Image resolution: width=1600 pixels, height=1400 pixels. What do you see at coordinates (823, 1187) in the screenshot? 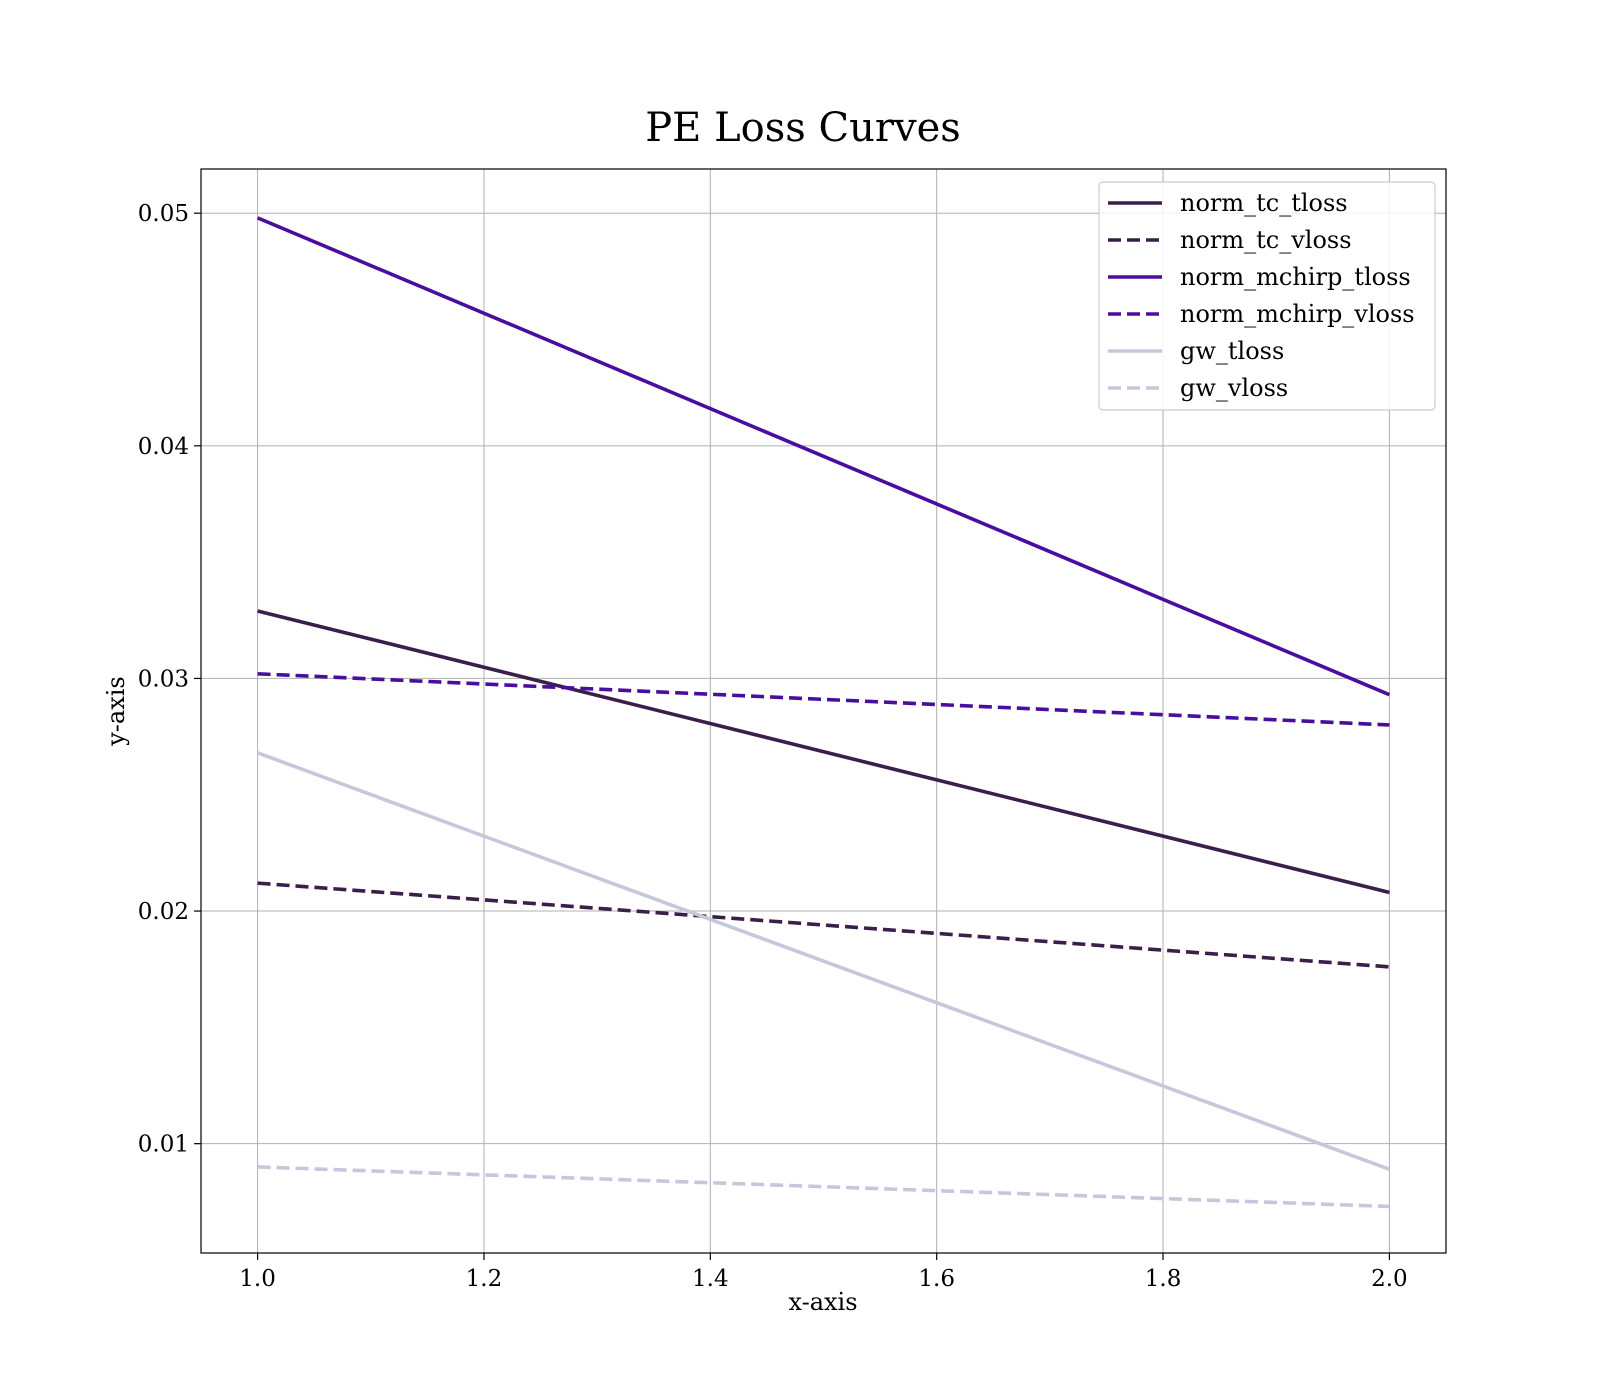
I see `series-line-gw-vloss` at bounding box center [823, 1187].